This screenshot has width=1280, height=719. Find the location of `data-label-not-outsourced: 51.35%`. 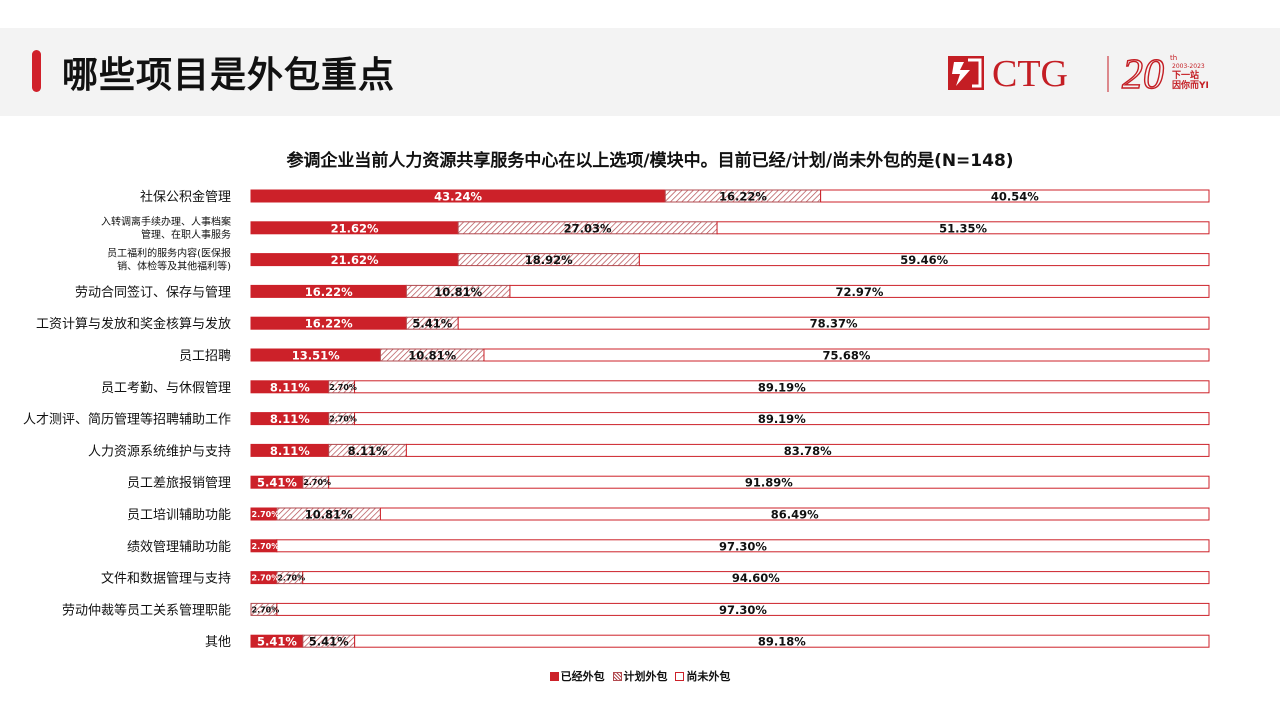

data-label-not-outsourced: 51.35% is located at coordinates (963, 228).